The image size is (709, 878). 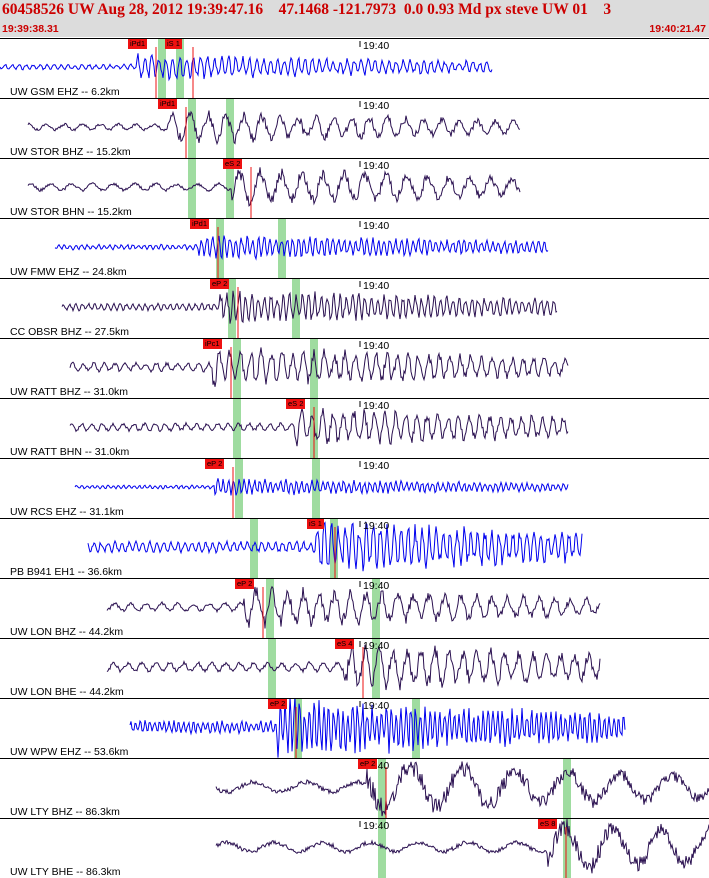 What do you see at coordinates (354, 668) in the screenshot?
I see `trace-panel: 19:40 eS 4 UW LON BHE -- 44.2km` at bounding box center [354, 668].